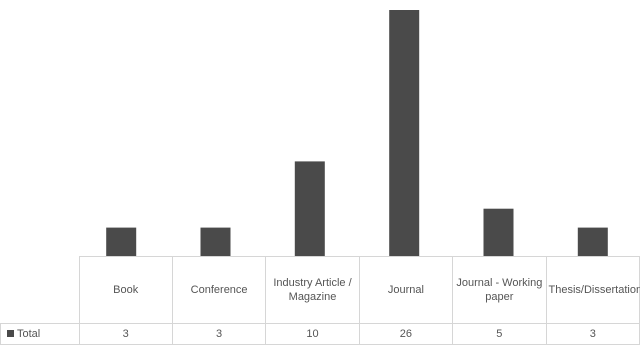  What do you see at coordinates (406, 290) in the screenshot?
I see `category-label-journal: Journal` at bounding box center [406, 290].